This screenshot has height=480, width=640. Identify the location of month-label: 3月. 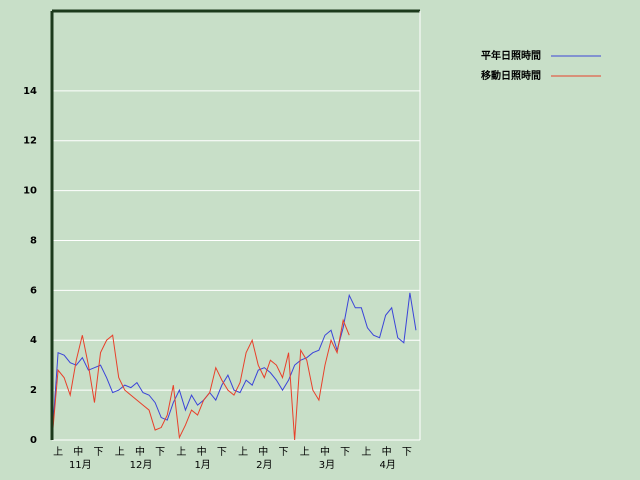
(327, 465).